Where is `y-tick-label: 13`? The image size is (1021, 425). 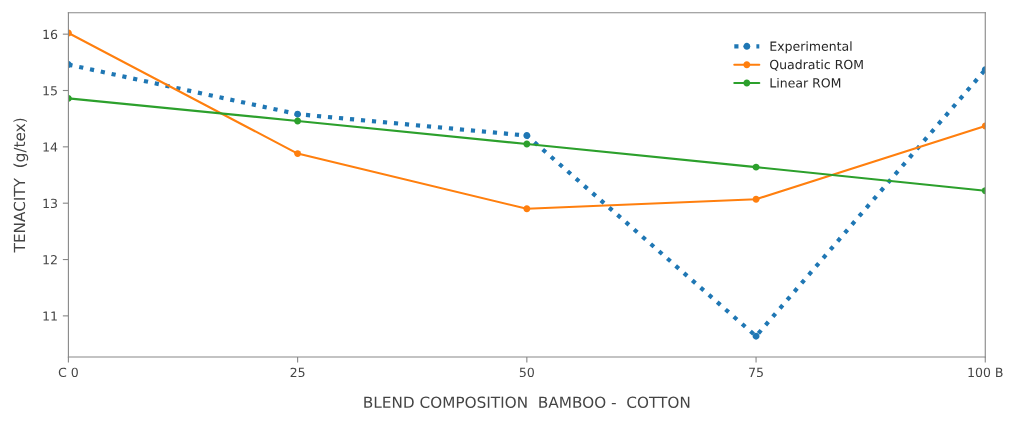 y-tick-label: 13 is located at coordinates (50, 203).